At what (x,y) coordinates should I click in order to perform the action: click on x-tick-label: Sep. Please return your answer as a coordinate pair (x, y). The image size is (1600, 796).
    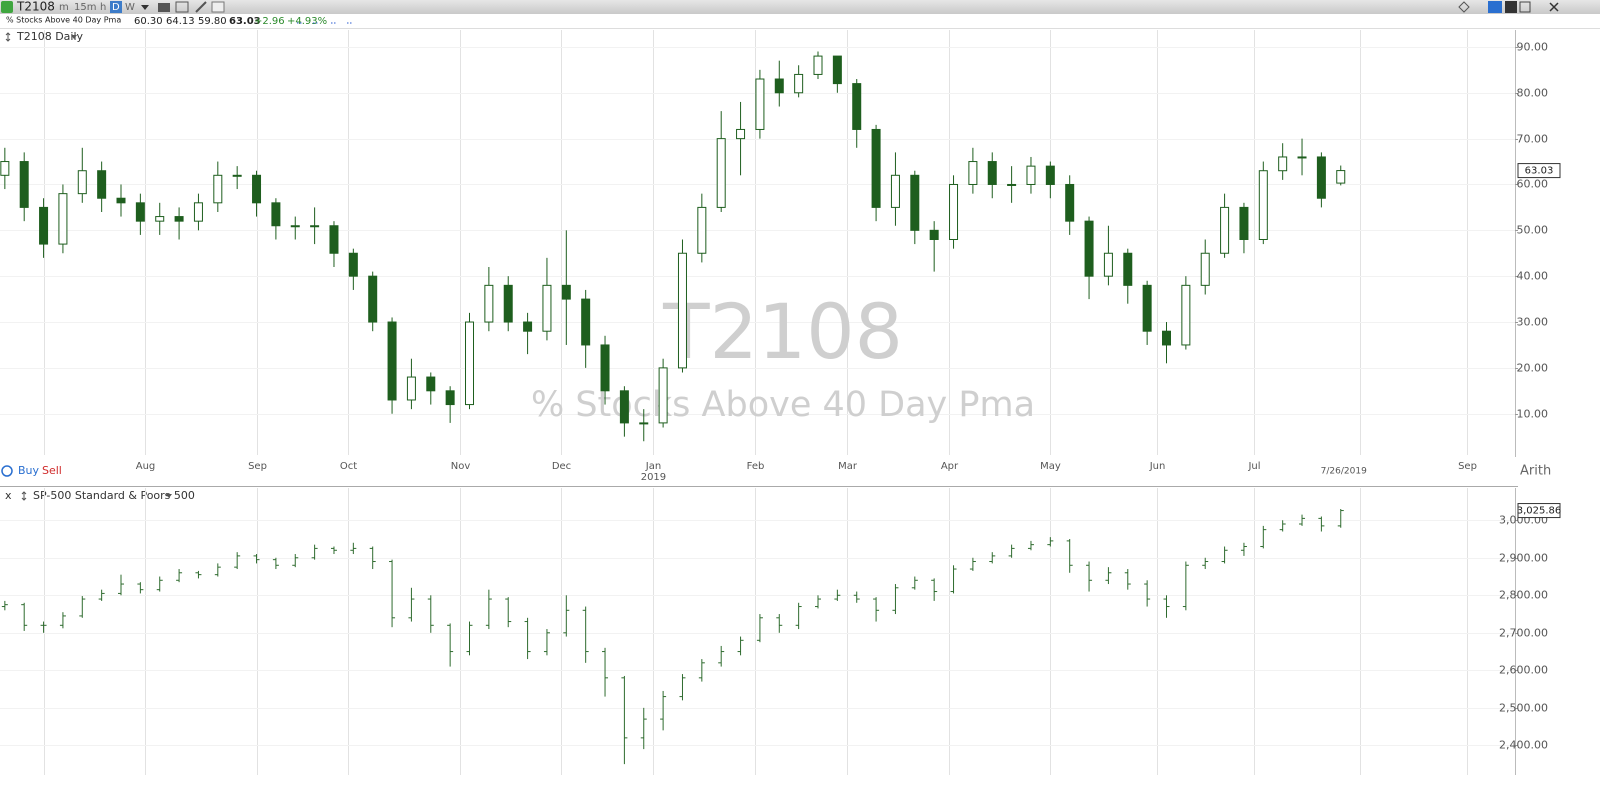
    Looking at the image, I should click on (257, 466).